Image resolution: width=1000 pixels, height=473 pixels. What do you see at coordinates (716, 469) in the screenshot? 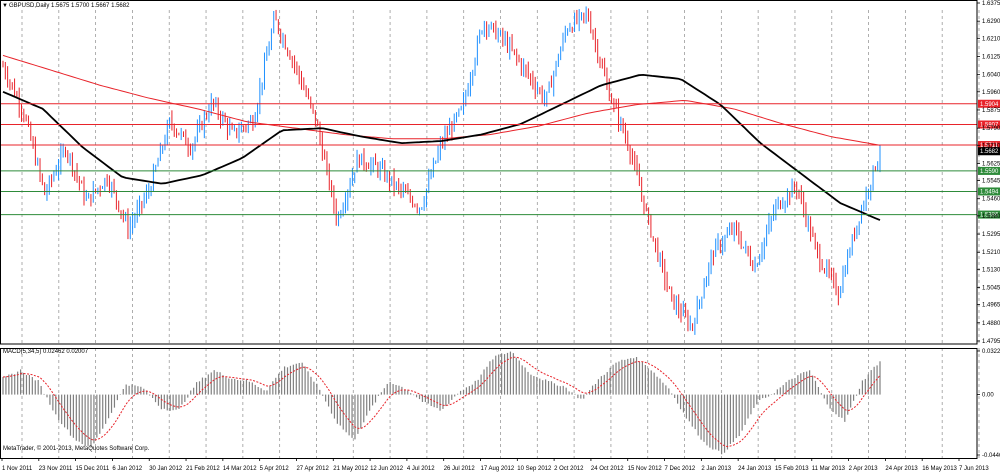
I see `x-tick-label: 2 Jan 2013` at bounding box center [716, 469].